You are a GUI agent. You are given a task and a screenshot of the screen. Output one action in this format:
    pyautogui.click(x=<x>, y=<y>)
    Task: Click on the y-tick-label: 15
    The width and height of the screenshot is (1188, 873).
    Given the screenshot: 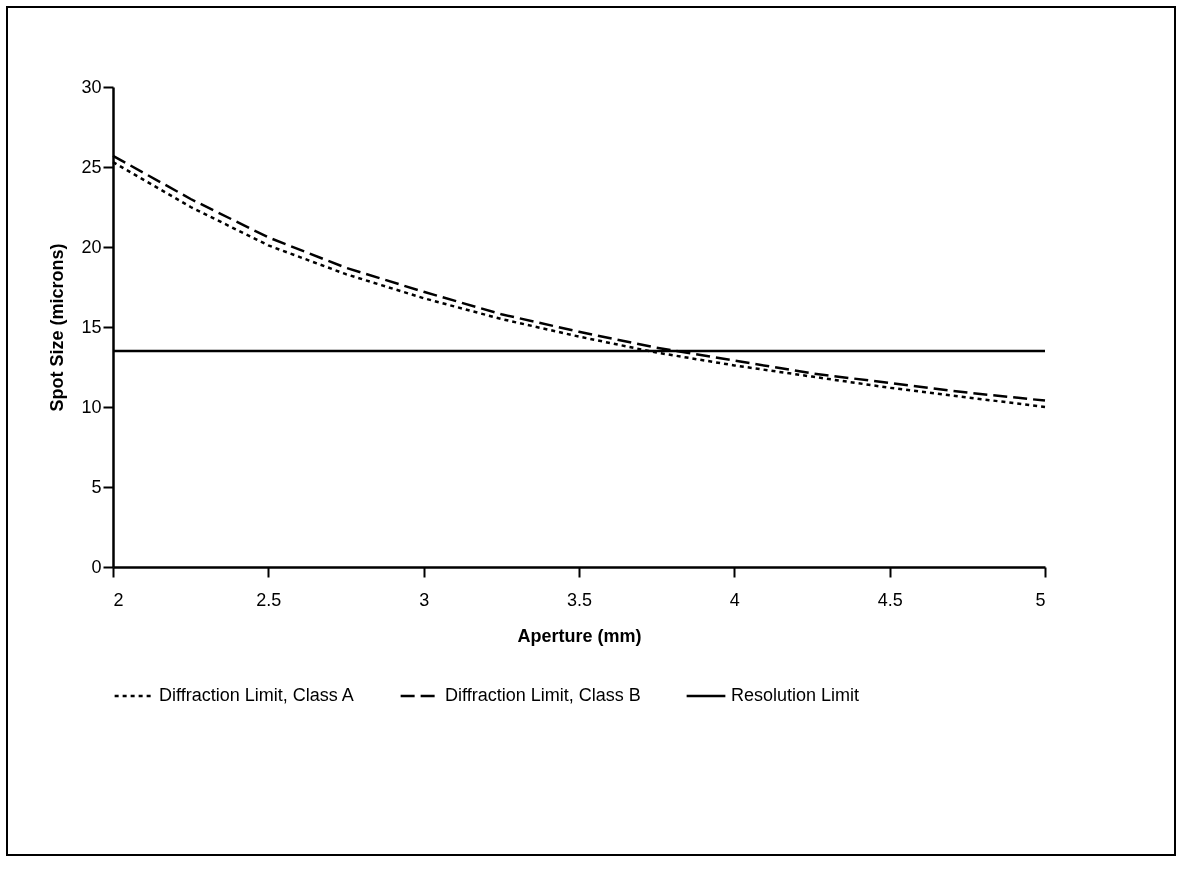 What is the action you would take?
    pyautogui.click(x=91, y=326)
    